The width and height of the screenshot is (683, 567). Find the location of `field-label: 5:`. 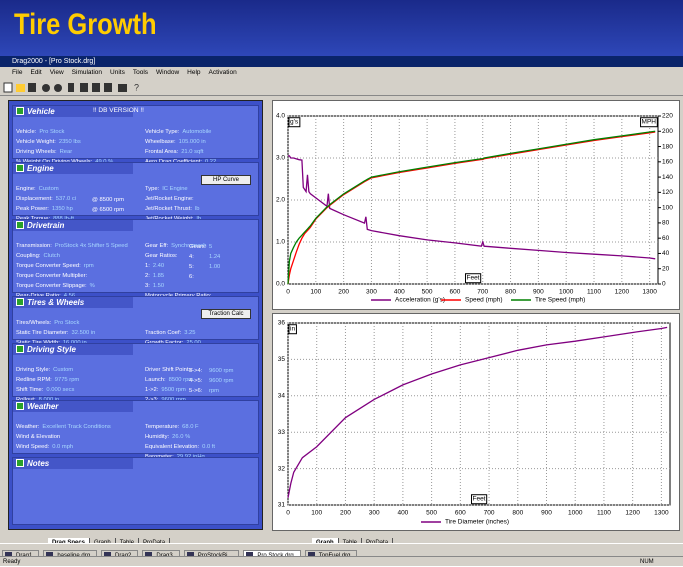

field-label: 5: is located at coordinates (191, 267).